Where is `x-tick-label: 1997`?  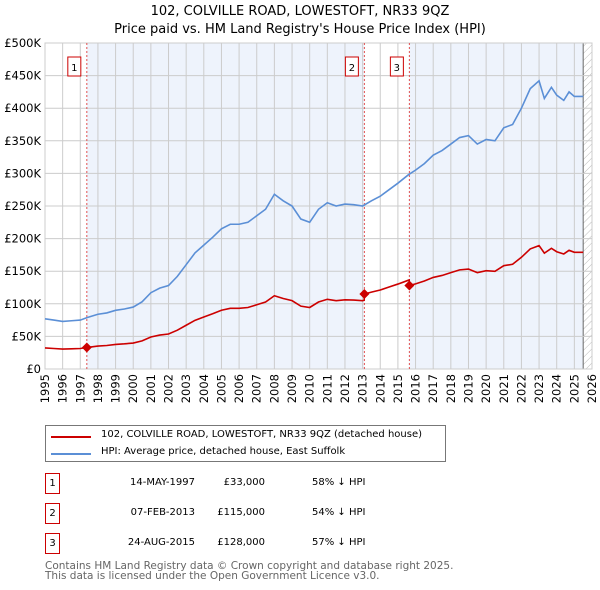 x-tick-label: 1997 is located at coordinates (80, 388).